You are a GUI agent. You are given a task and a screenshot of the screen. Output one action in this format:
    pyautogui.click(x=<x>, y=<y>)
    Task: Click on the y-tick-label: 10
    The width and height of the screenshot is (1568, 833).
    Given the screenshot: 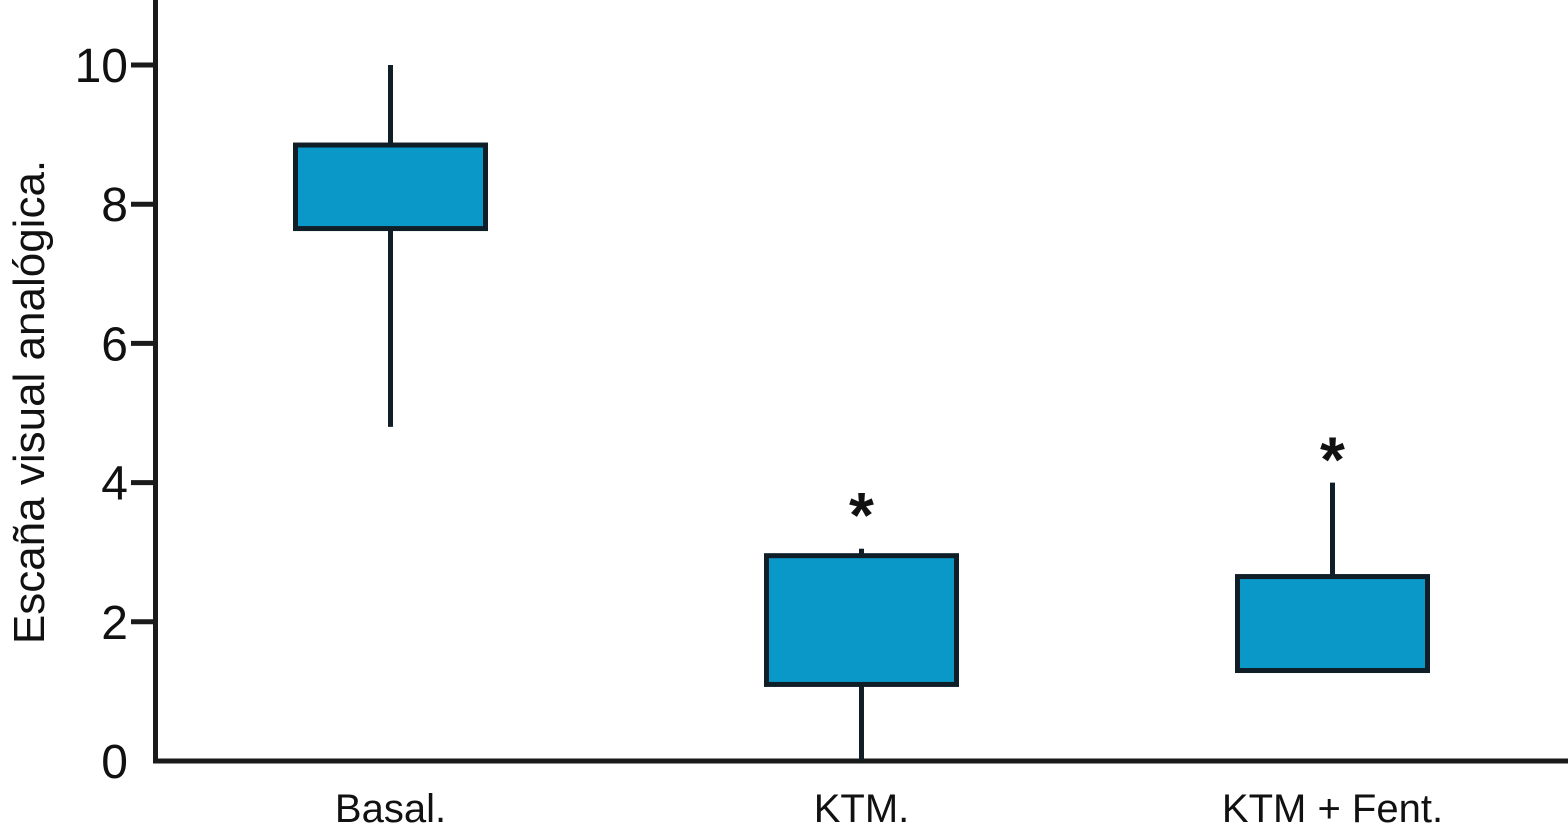 What is the action you would take?
    pyautogui.click(x=101, y=66)
    